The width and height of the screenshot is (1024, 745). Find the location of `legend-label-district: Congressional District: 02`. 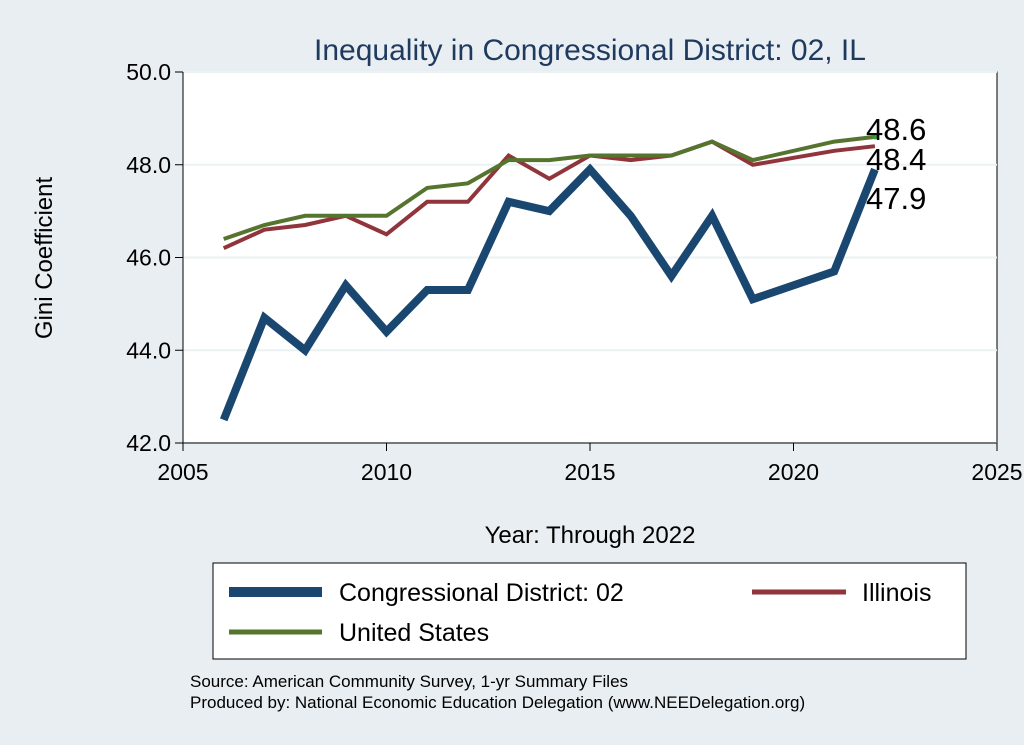

legend-label-district: Congressional District: 02 is located at coordinates (481, 593).